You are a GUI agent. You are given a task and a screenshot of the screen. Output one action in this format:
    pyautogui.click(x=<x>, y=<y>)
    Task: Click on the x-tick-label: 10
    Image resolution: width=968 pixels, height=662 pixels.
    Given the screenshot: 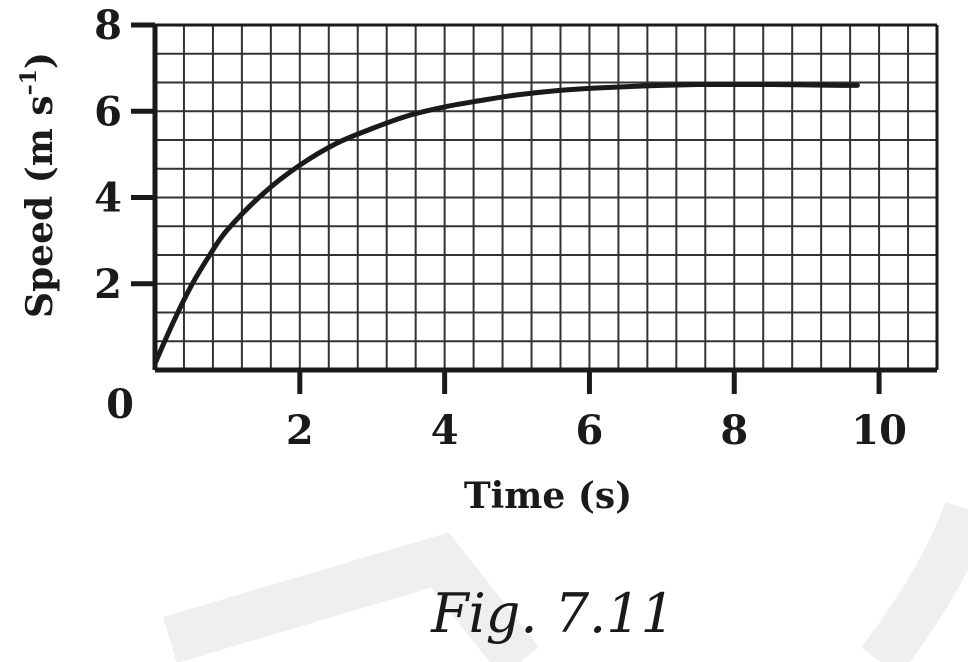 What is the action you would take?
    pyautogui.click(x=879, y=430)
    